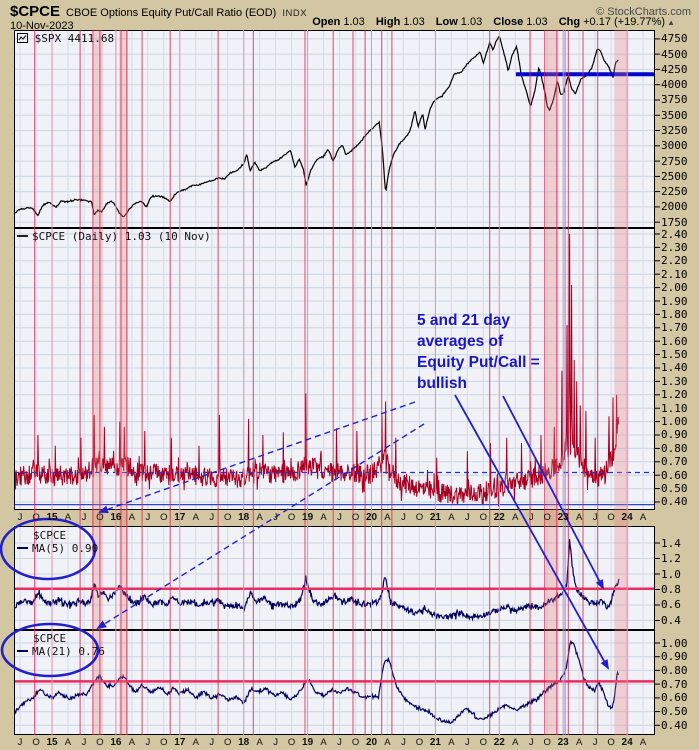 This screenshot has width=699, height=750. Describe the element at coordinates (74, 38) in the screenshot. I see `spx-legend-text: $SPX 4411.68` at that location.